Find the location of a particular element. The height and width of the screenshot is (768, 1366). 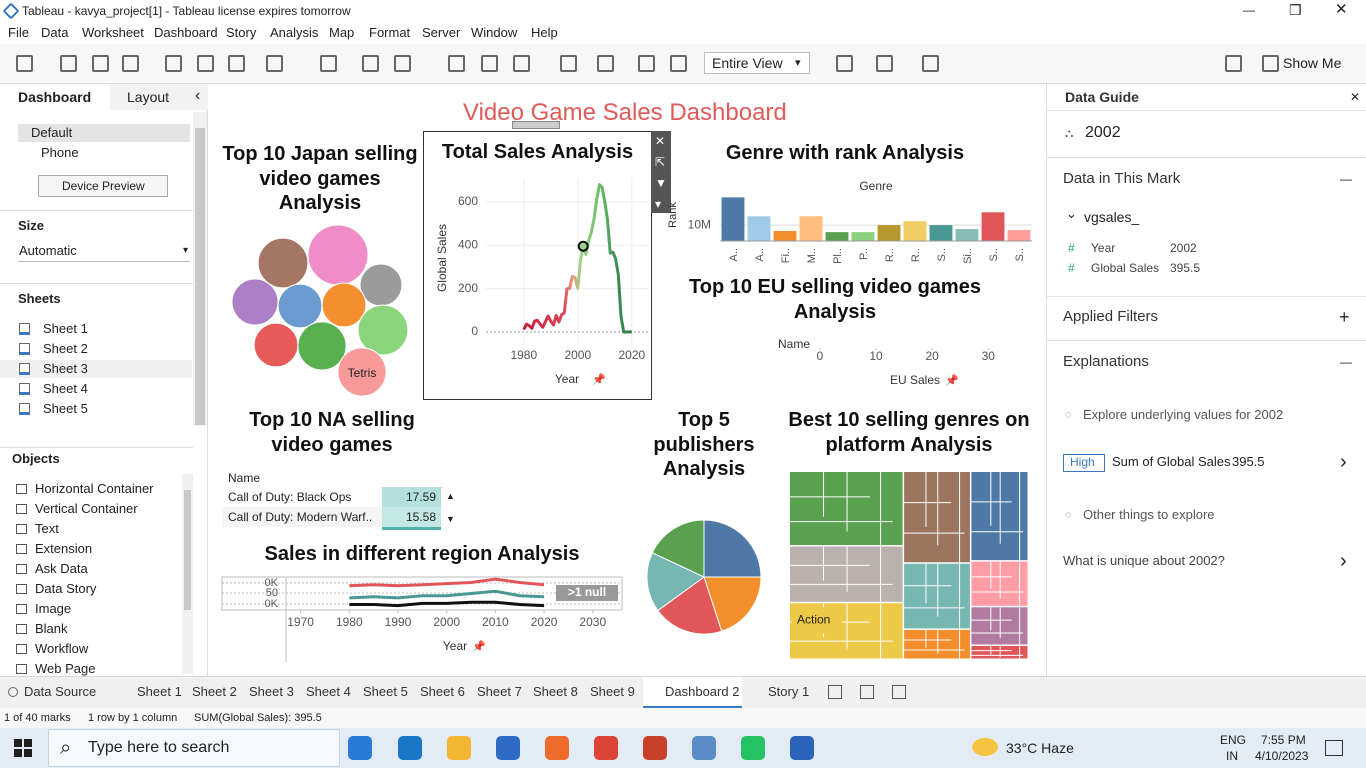

sheet-tab: Sheet 6 is located at coordinates (442, 691).